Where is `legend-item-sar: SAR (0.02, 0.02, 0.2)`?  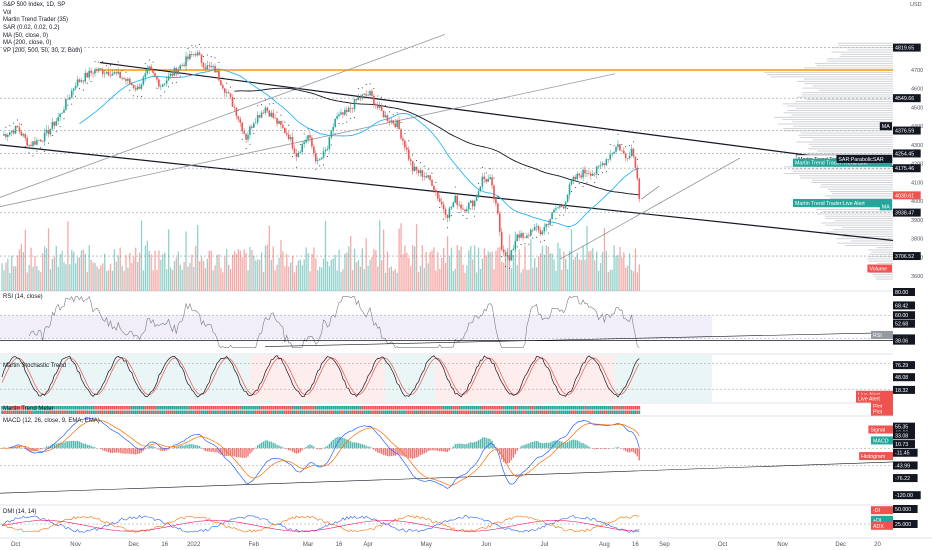 legend-item-sar: SAR (0.02, 0.02, 0.2) is located at coordinates (31, 28).